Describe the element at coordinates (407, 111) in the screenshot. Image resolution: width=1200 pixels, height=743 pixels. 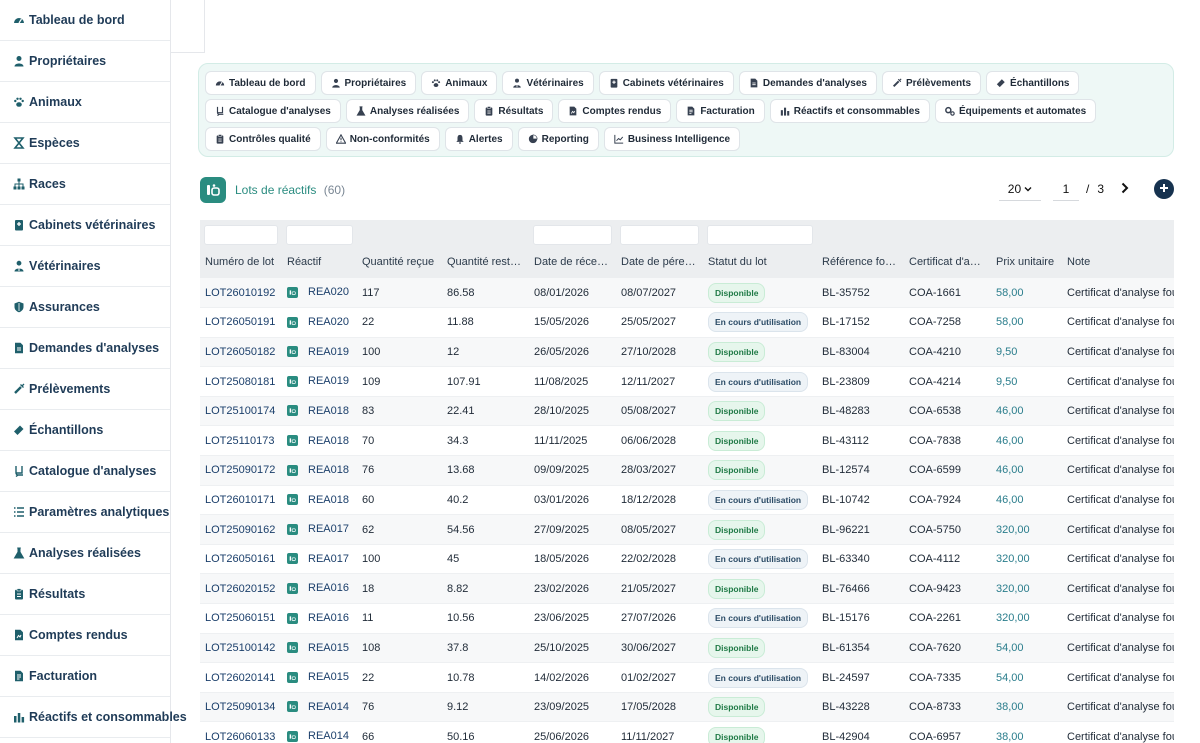
I see `nav-button-analyses-realisees: Analyses réalisées` at that location.